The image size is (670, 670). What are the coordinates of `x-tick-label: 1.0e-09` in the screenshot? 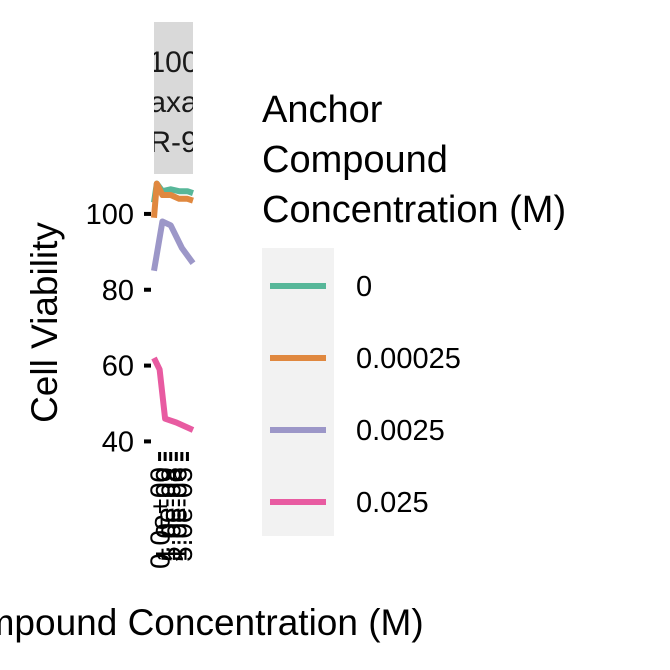 It's located at (165, 514).